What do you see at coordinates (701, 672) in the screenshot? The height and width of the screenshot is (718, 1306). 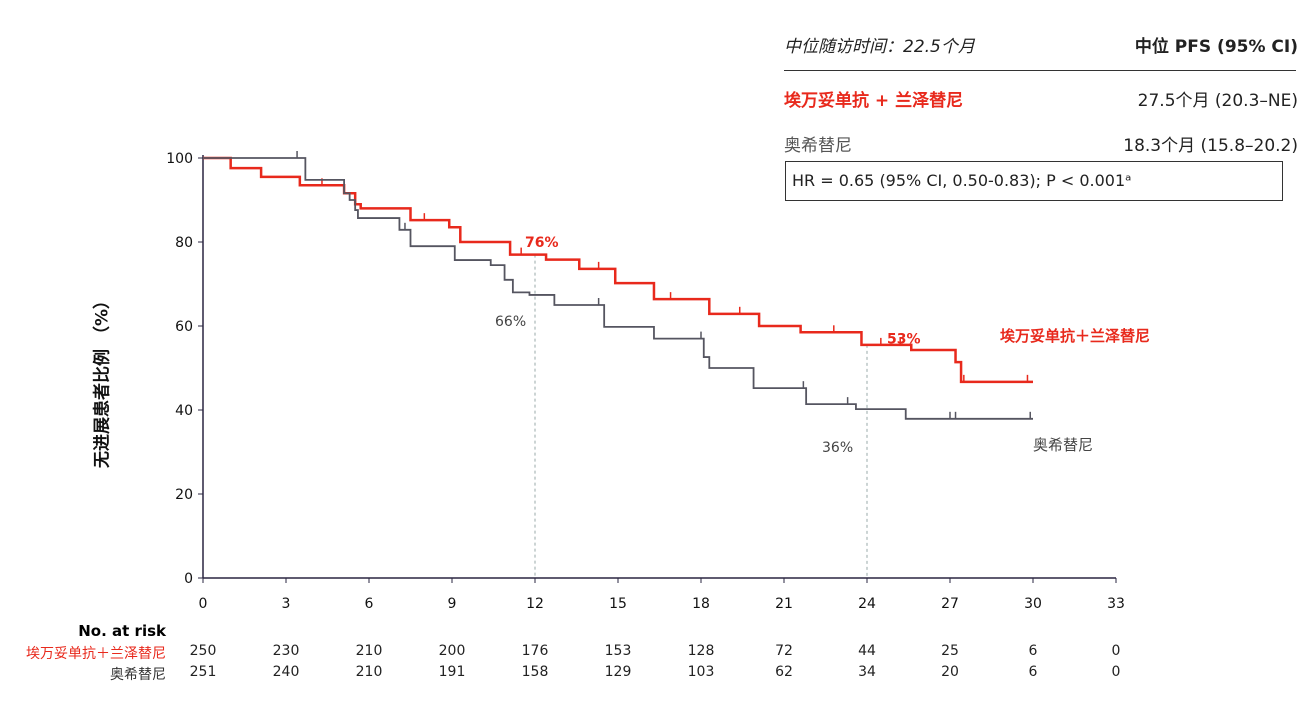 I see `risk-cell: 103` at bounding box center [701, 672].